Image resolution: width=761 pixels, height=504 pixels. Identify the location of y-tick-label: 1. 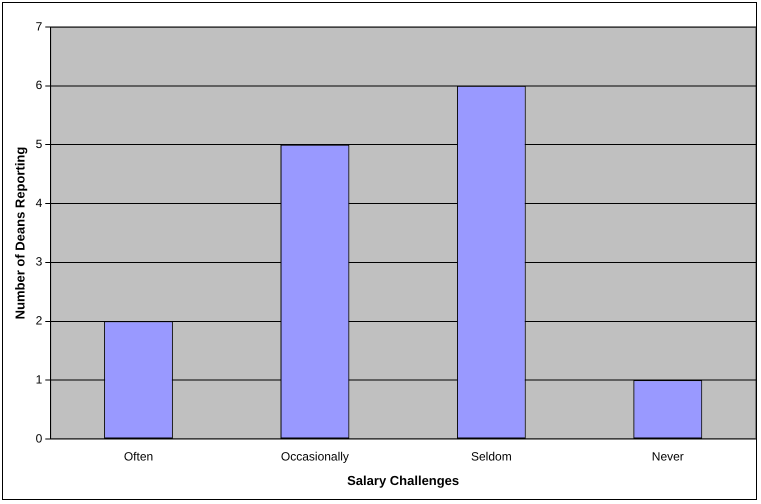
(39, 379).